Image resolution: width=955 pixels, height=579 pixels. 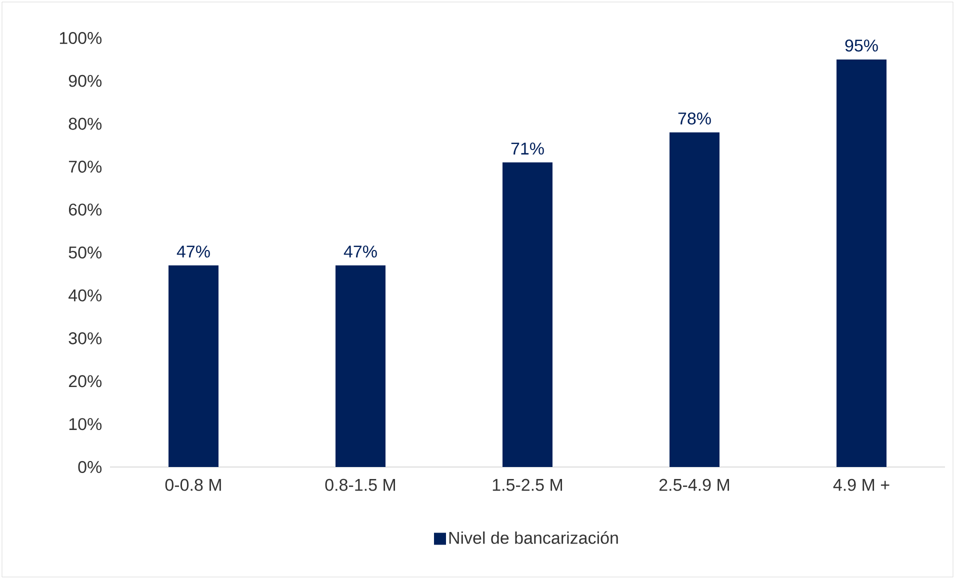 What do you see at coordinates (861, 46) in the screenshot?
I see `data-label: 95%` at bounding box center [861, 46].